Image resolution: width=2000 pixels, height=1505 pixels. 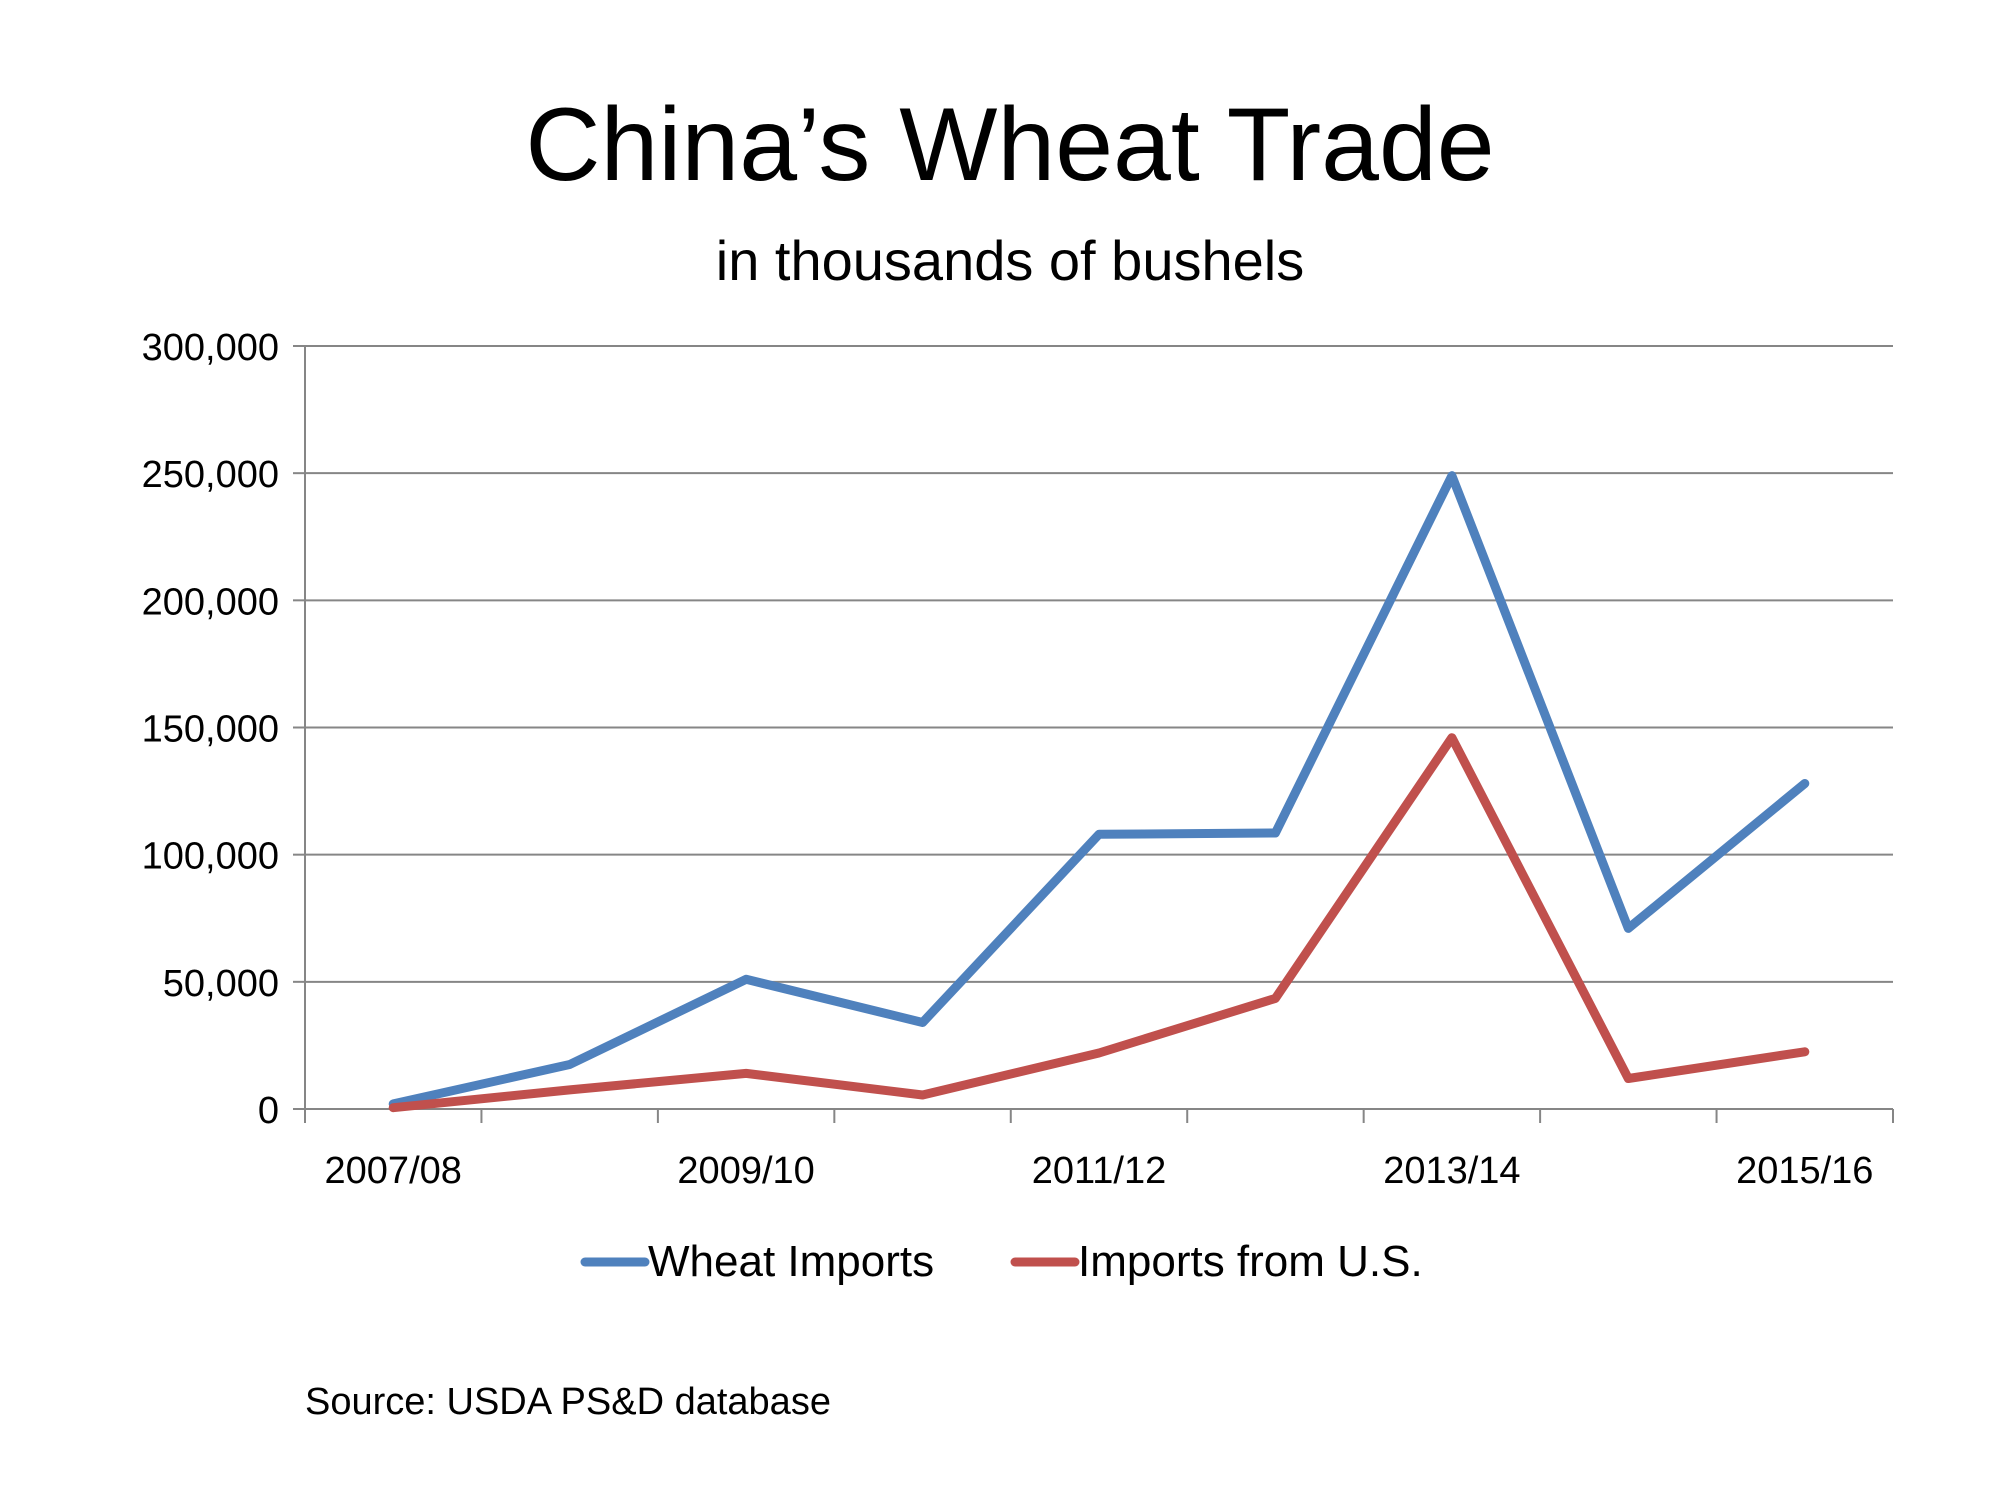 I want to click on y-tick-label: 0, so click(x=268, y=1111).